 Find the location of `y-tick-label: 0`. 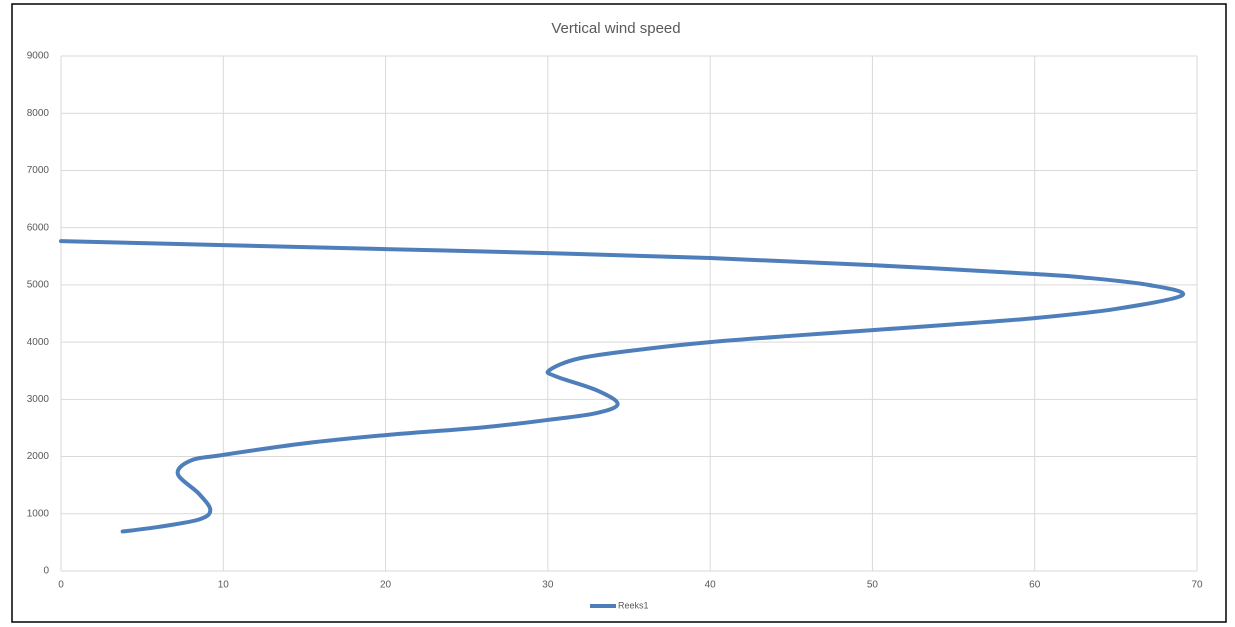

y-tick-label: 0 is located at coordinates (46, 571).